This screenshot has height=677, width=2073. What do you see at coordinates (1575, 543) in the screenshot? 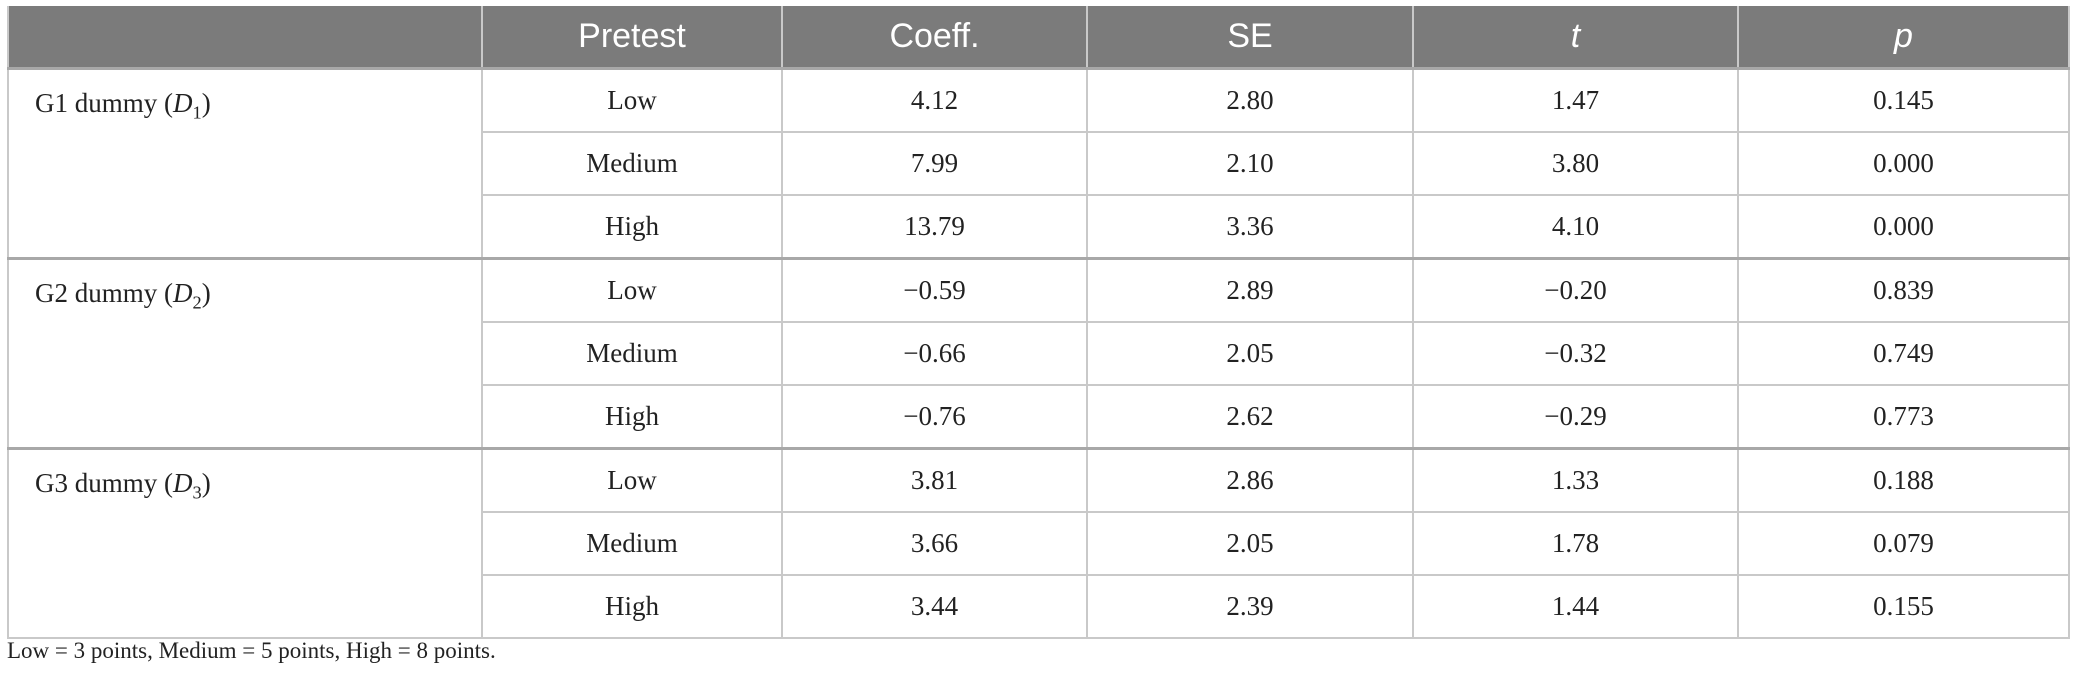
I see `cell-t: 1.78` at bounding box center [1575, 543].